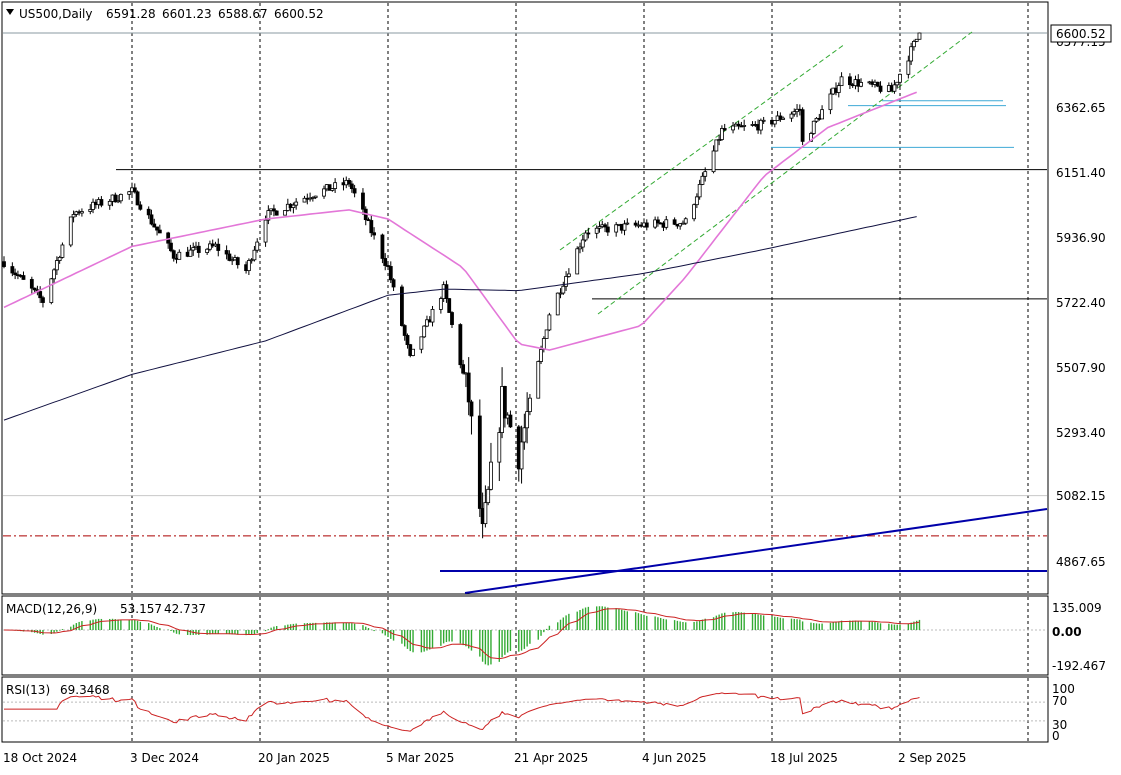 The height and width of the screenshot is (775, 1121). Describe the element at coordinates (10, 12) in the screenshot. I see `collapse-triangle-icon` at that location.